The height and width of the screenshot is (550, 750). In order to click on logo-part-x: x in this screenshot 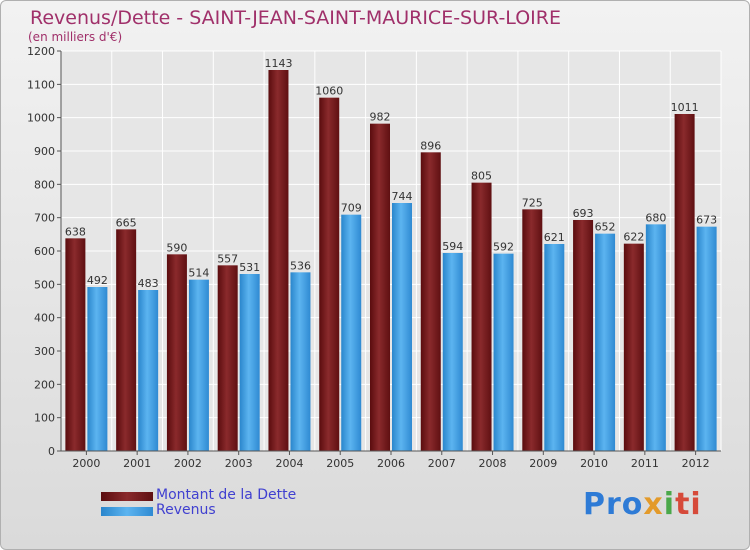, I will do `click(653, 504)`.